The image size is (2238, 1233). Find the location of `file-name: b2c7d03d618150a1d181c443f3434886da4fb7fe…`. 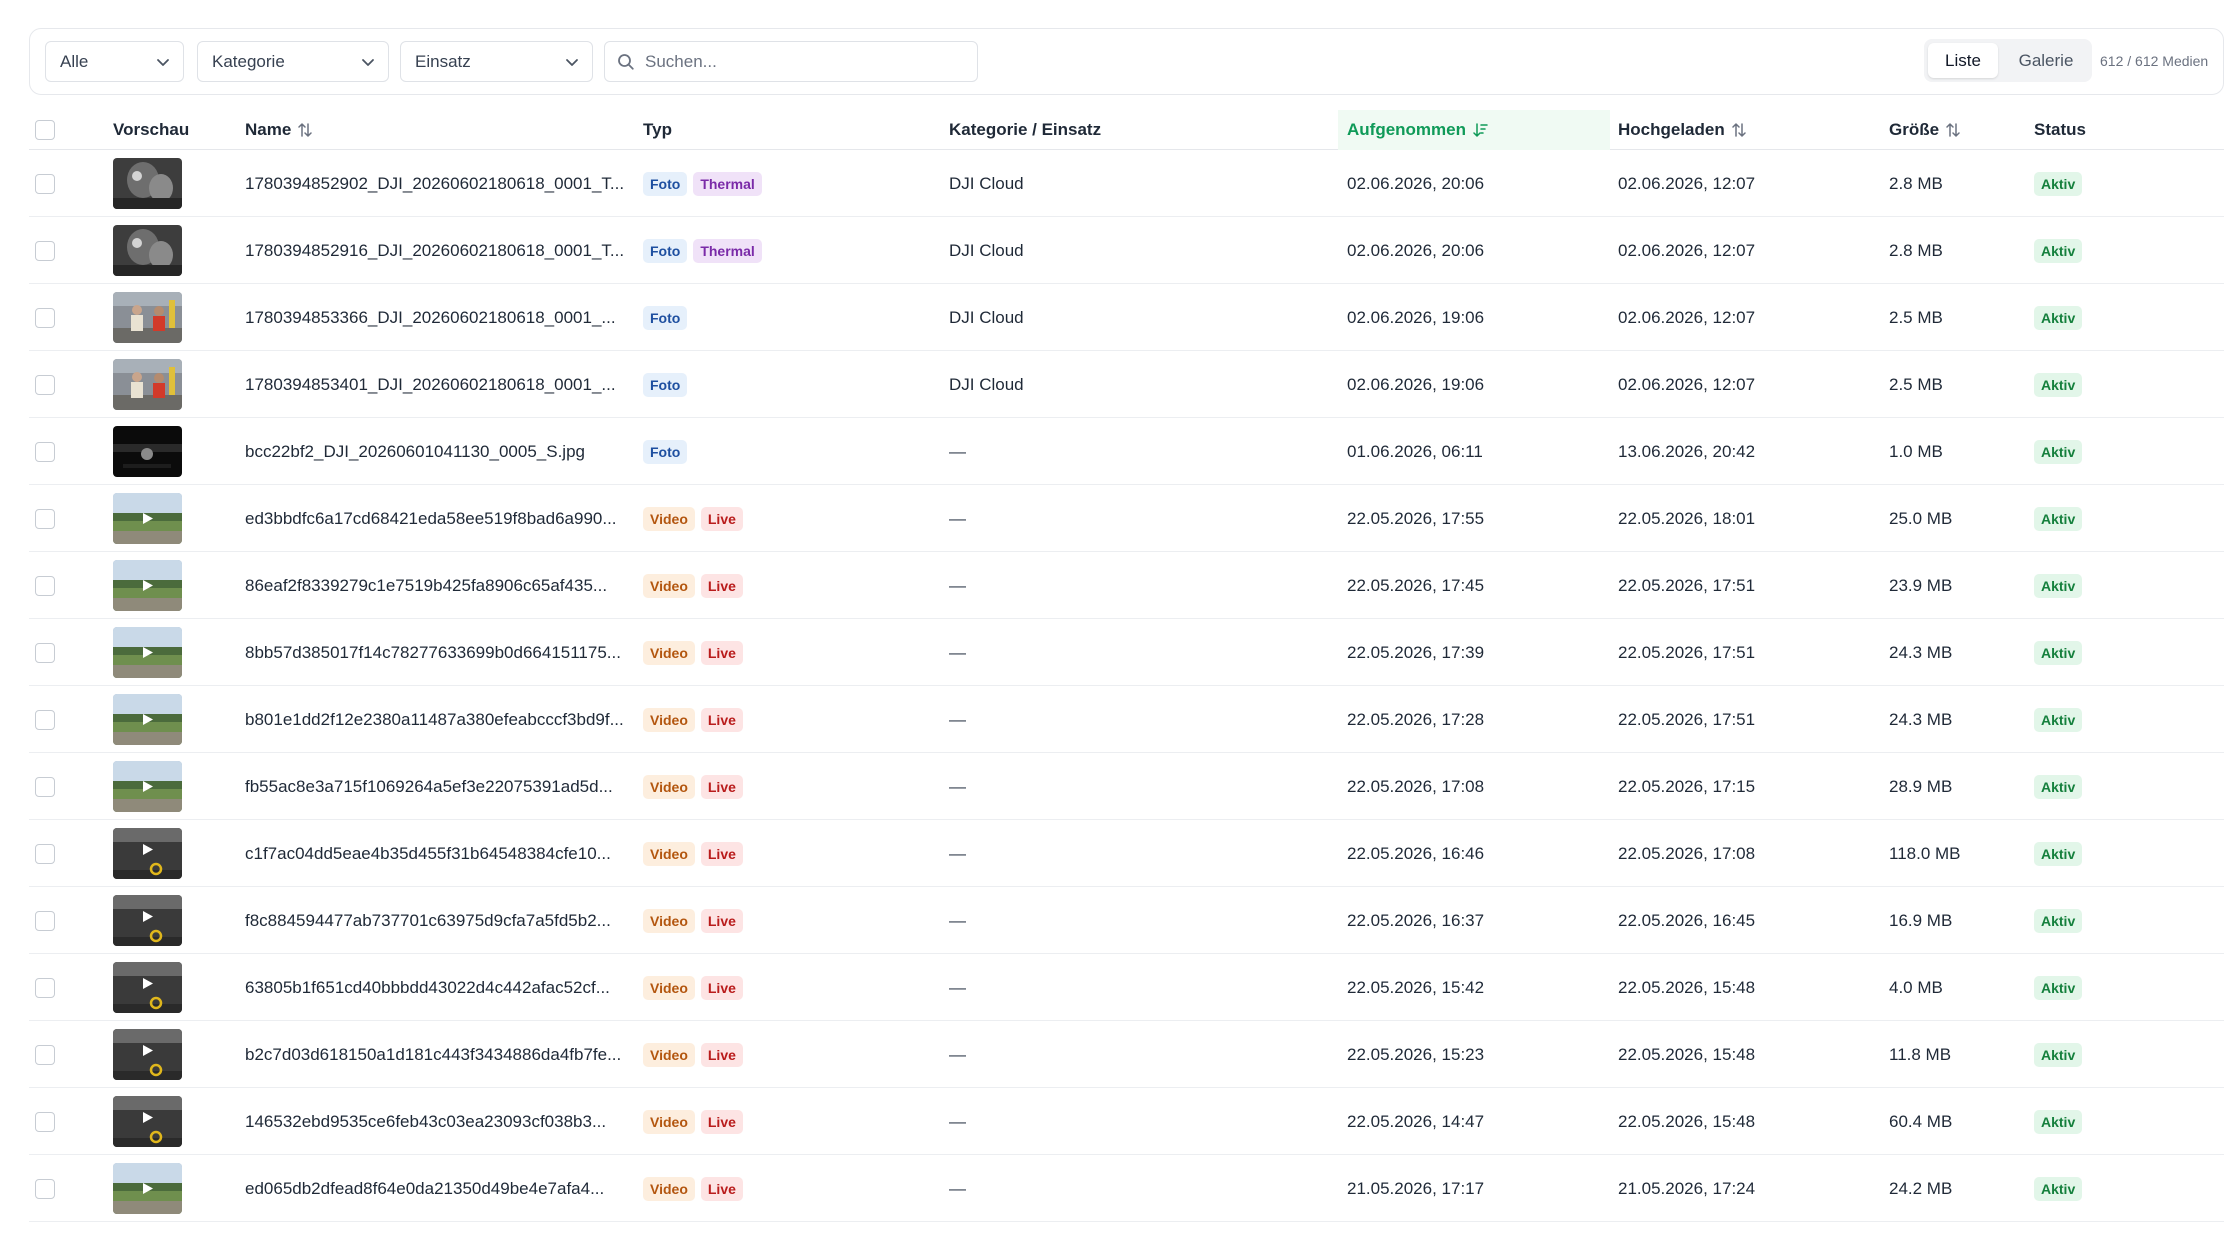

file-name: b2c7d03d618150a1d181c443f3434886da4fb7fe… is located at coordinates (433, 1054).